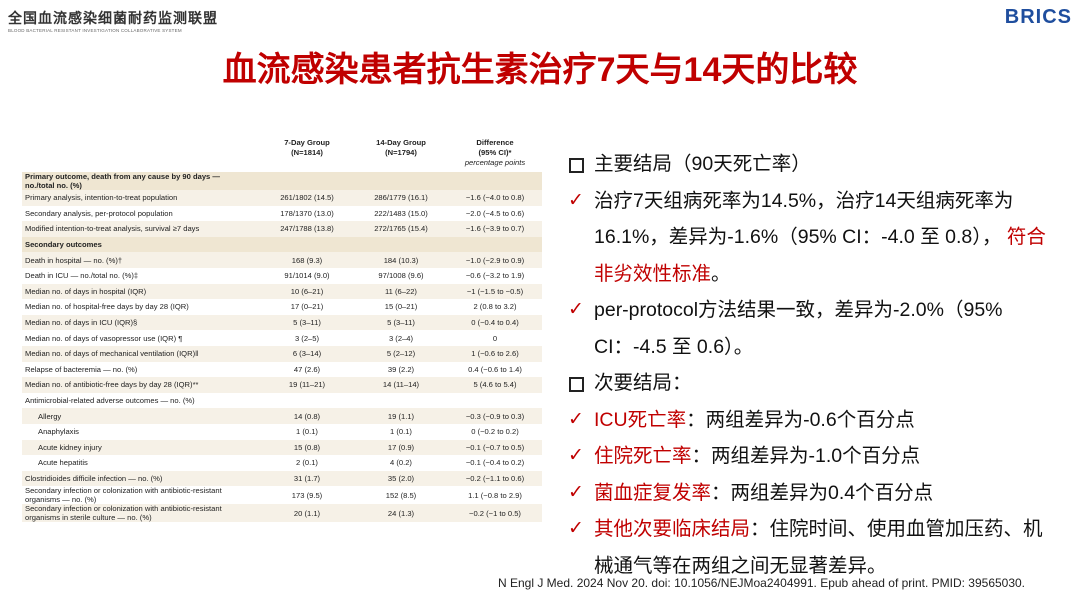 This screenshot has width=1080, height=608. What do you see at coordinates (307, 447) in the screenshot?
I see `table-cell: 15 (0.8)` at bounding box center [307, 447].